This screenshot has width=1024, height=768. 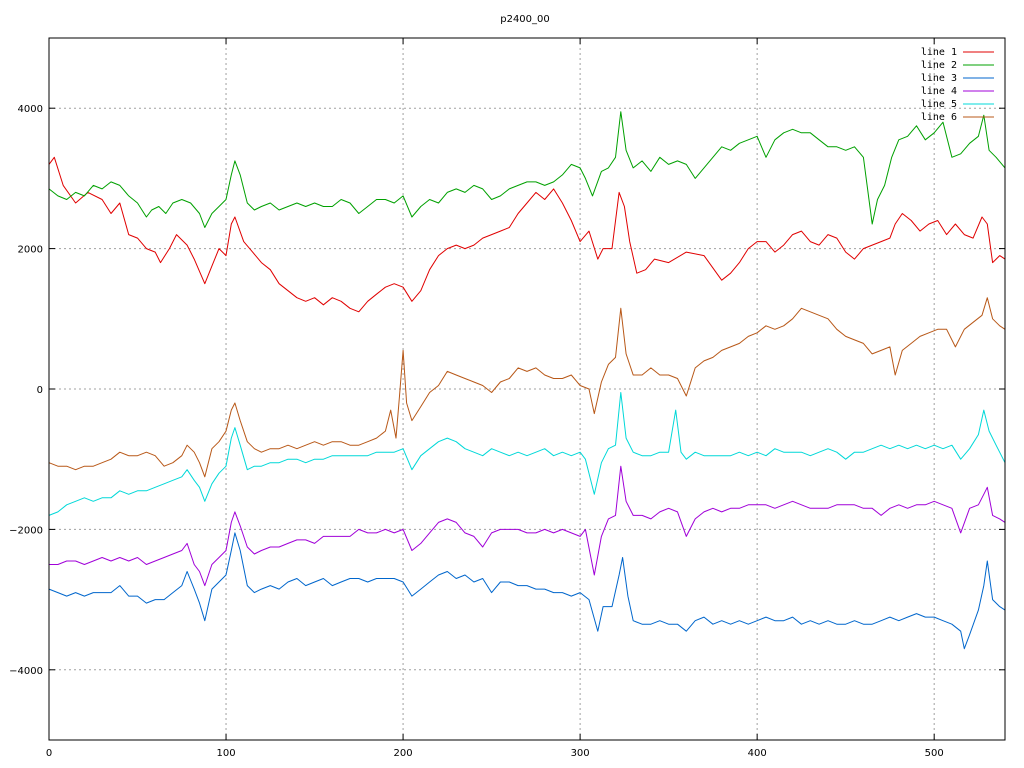 I want to click on legend-label-6: line 6, so click(x=939, y=117).